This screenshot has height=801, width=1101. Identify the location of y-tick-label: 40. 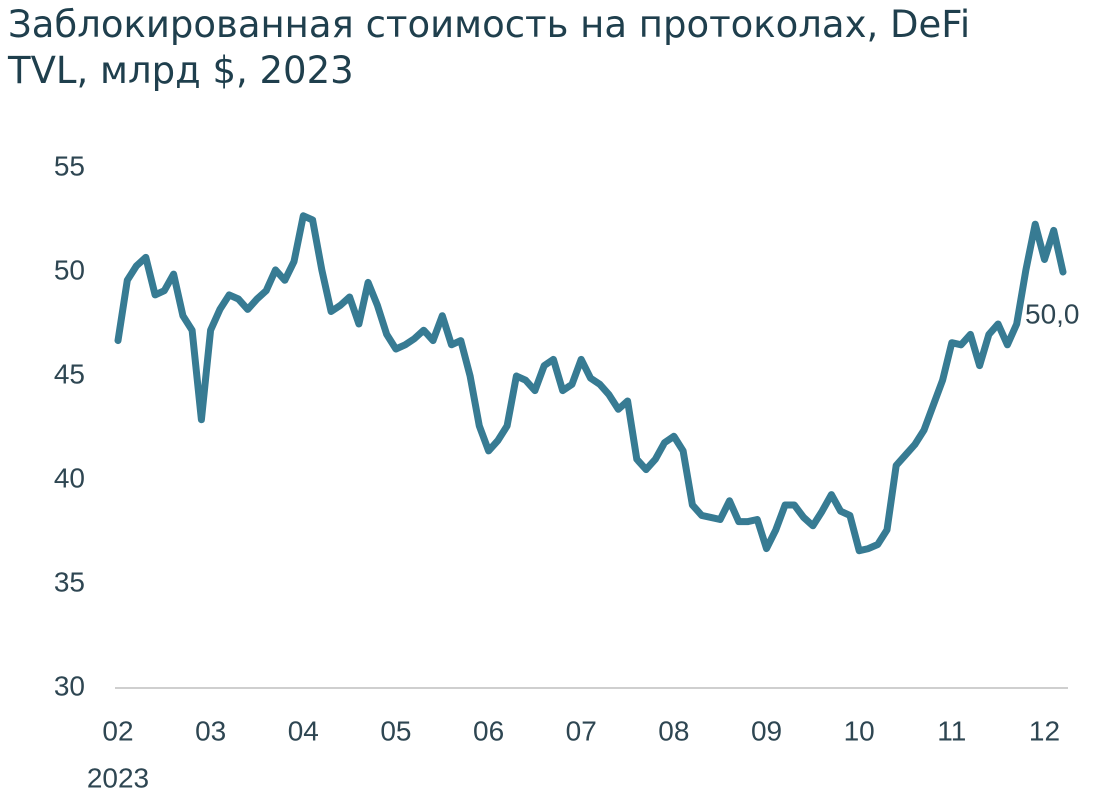
(69, 477).